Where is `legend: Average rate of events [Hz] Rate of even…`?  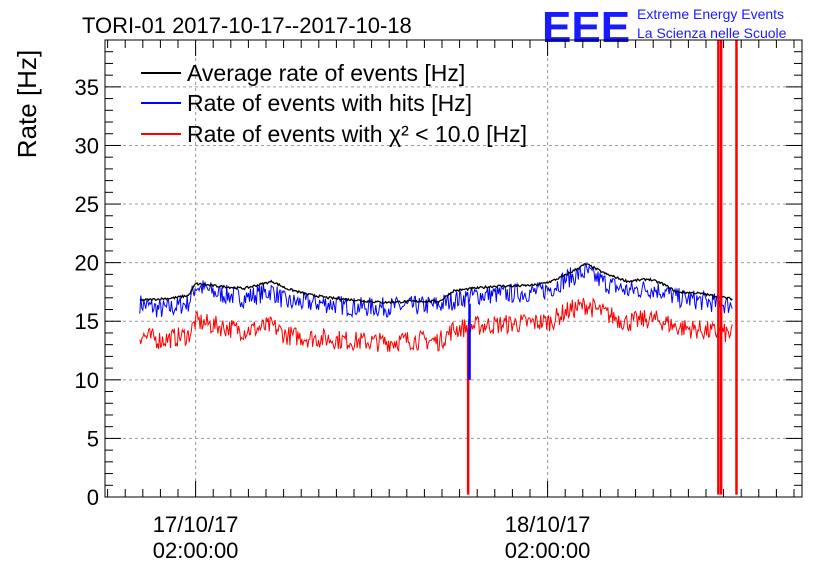
legend: Average rate of events [Hz] Rate of even… is located at coordinates (334, 103).